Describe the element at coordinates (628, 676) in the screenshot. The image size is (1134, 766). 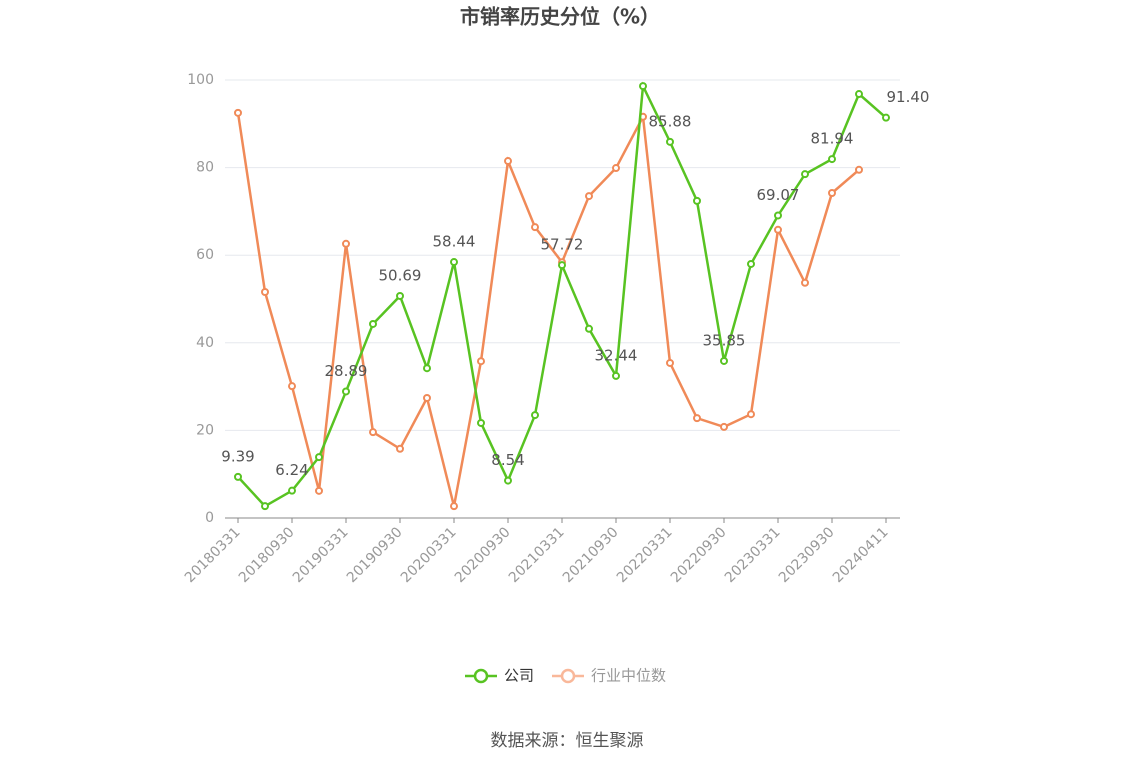
I see `legend-label: 行业中位数` at that location.